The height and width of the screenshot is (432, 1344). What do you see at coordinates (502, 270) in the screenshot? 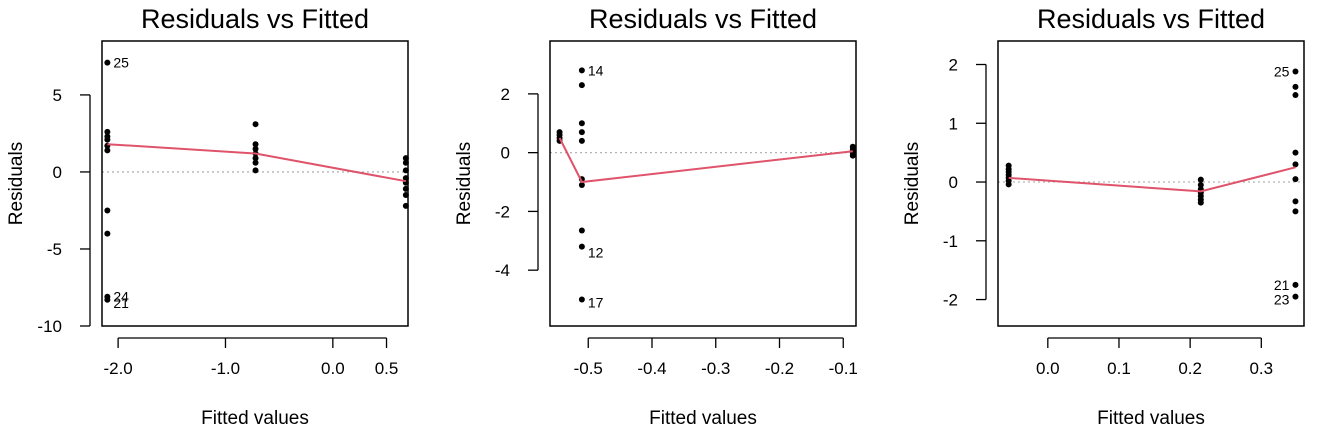
I see `y-tick-label: -4` at bounding box center [502, 270].